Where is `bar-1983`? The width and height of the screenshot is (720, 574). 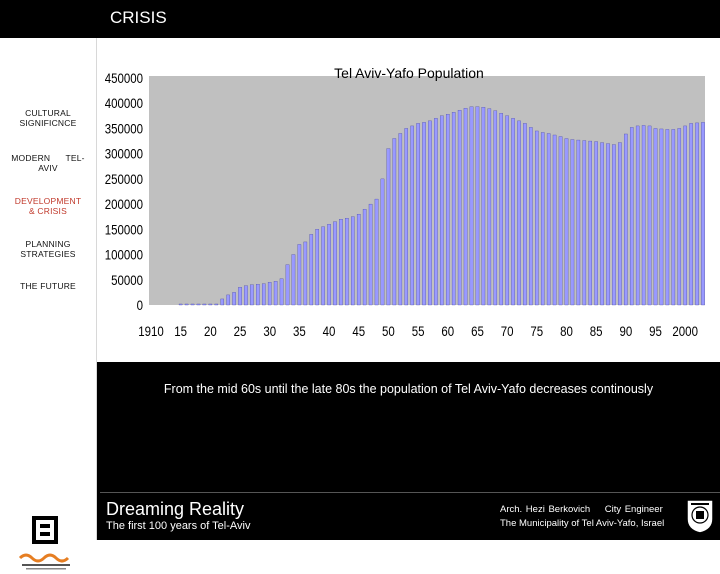 bar-1983 is located at coordinates (584, 223).